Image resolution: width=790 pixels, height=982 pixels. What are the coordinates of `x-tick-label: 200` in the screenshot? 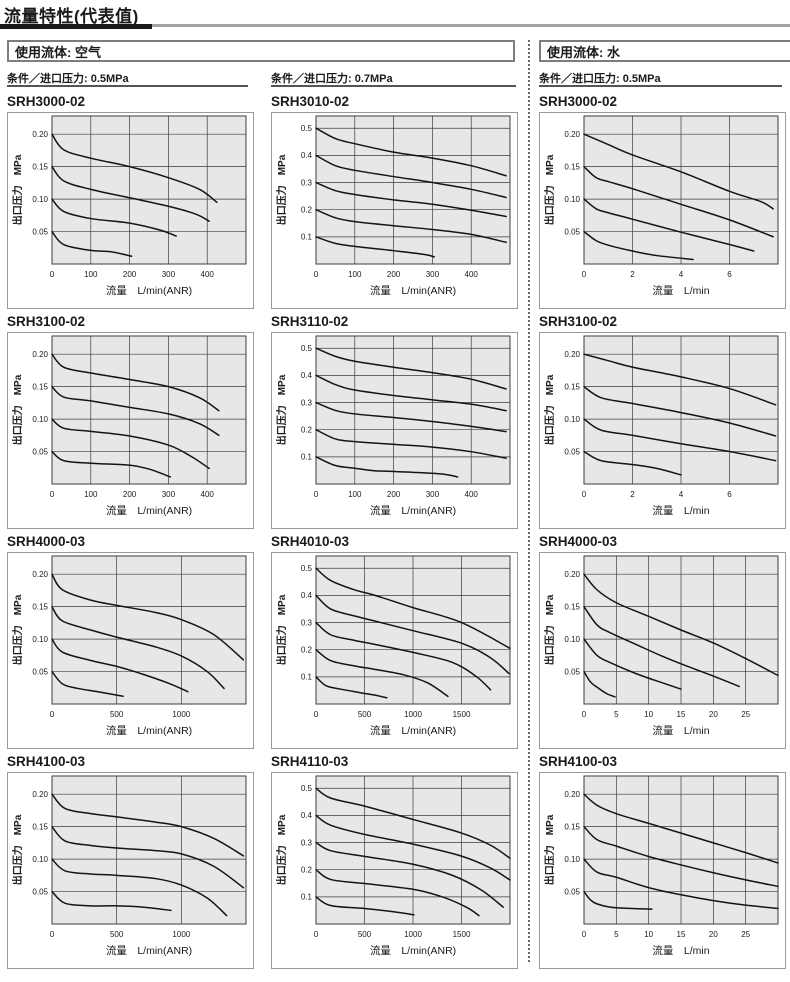 It's located at (130, 274).